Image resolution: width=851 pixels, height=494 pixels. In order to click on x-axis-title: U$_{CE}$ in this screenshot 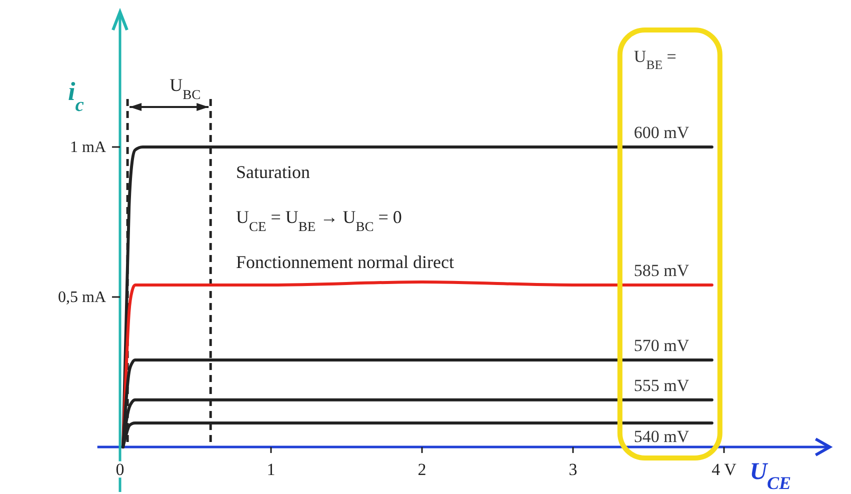, I will do `click(771, 476)`.